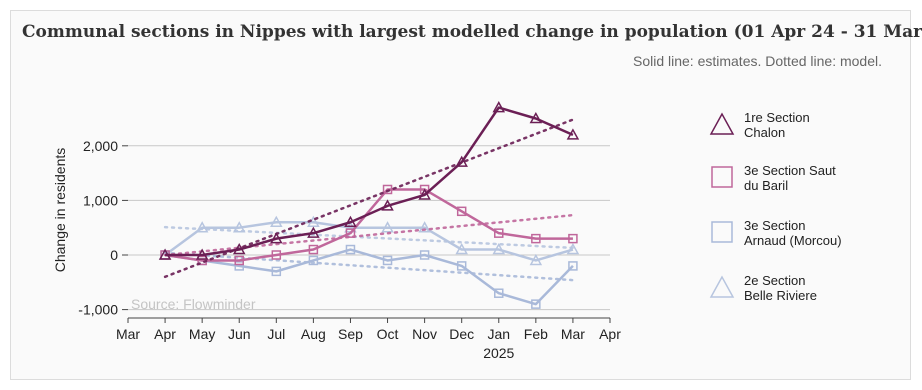 The height and width of the screenshot is (390, 922). Describe the element at coordinates (722, 286) in the screenshot. I see `legend-triangle-2e-section-belle-riviere` at that location.